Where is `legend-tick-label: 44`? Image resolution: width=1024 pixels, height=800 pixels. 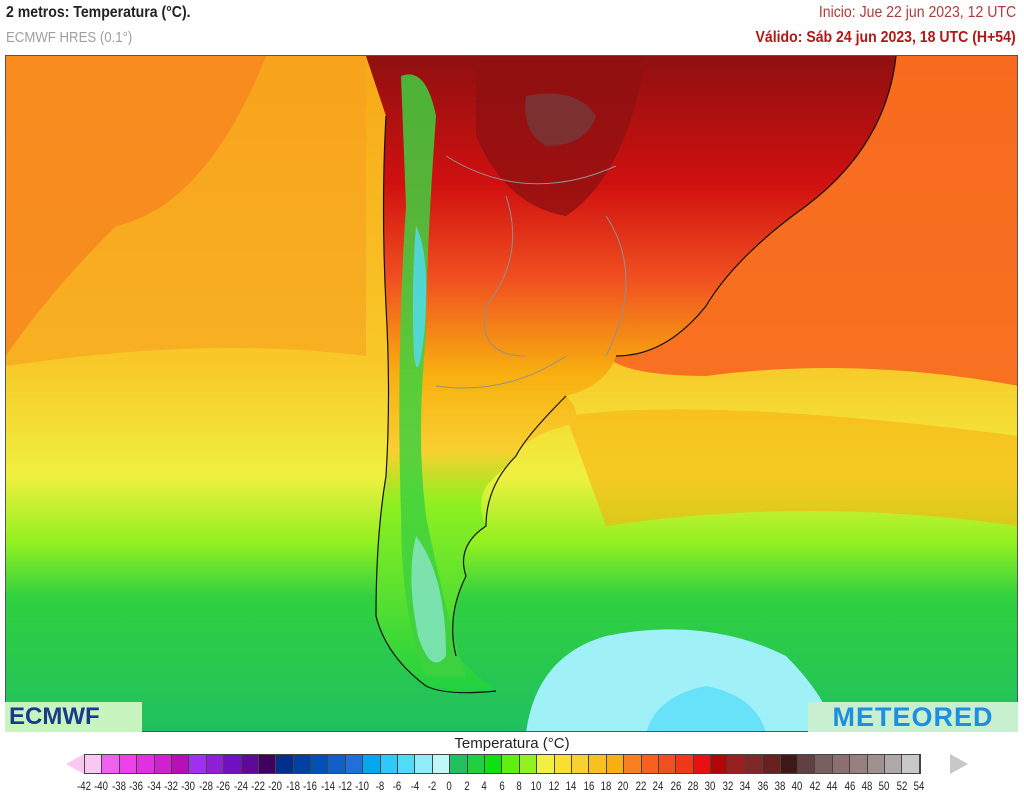 legend-tick-label: 44 is located at coordinates (832, 786).